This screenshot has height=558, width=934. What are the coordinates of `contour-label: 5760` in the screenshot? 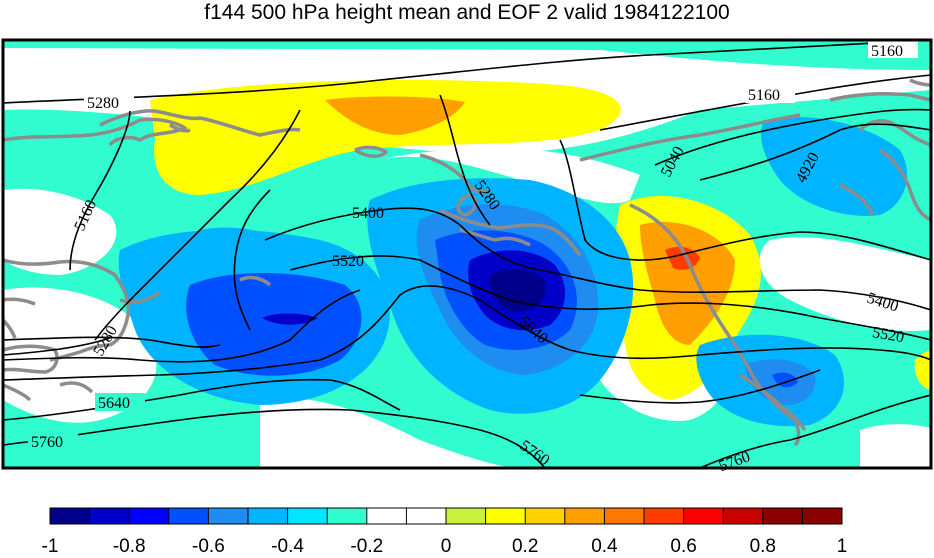 It's located at (47, 442).